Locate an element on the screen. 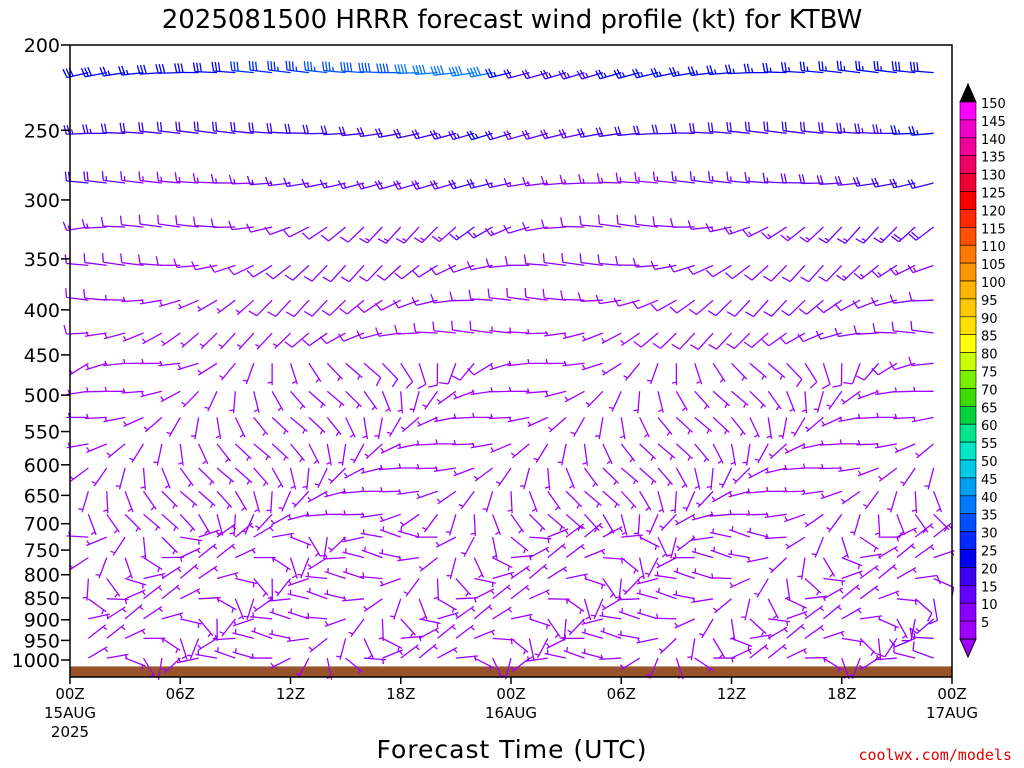  terrain-fill is located at coordinates (511, 671).